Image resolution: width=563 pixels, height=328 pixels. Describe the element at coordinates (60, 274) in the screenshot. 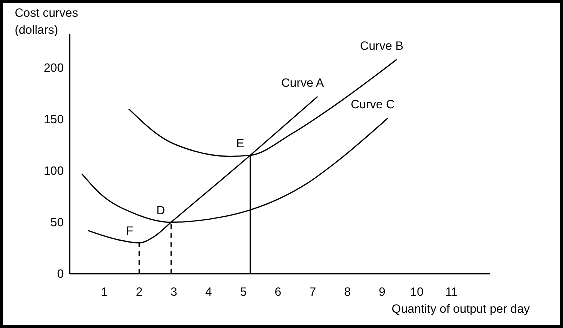

I see `y-tick-label: 0` at that location.